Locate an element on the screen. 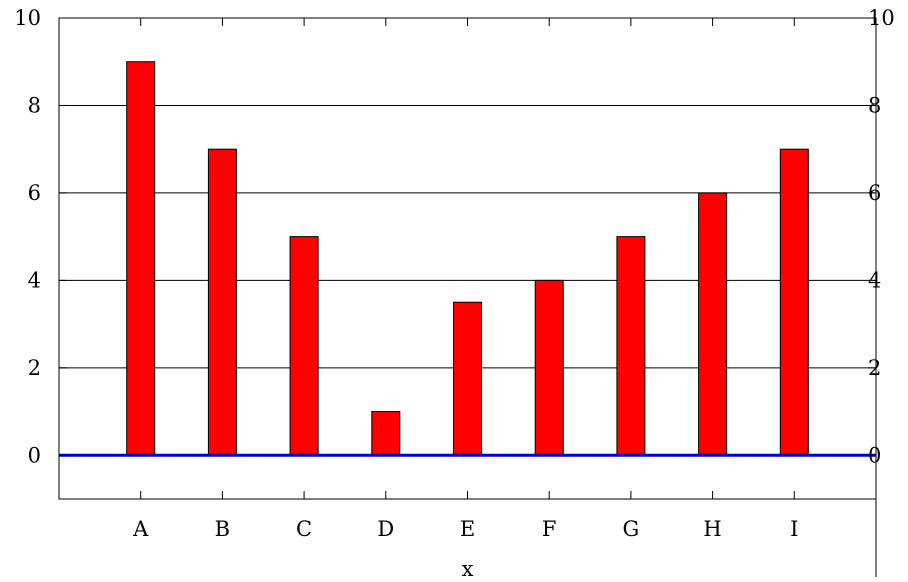 The width and height of the screenshot is (908, 582). y-axis-ticks: 0 2 4 6 8 10 is located at coordinates (40, 236).